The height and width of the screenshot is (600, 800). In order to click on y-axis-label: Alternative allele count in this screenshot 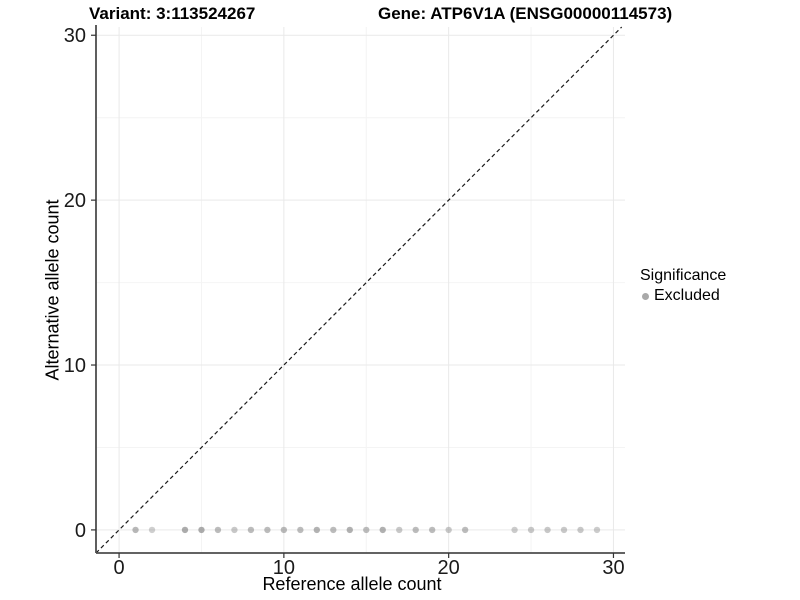, I will do `click(52, 290)`.